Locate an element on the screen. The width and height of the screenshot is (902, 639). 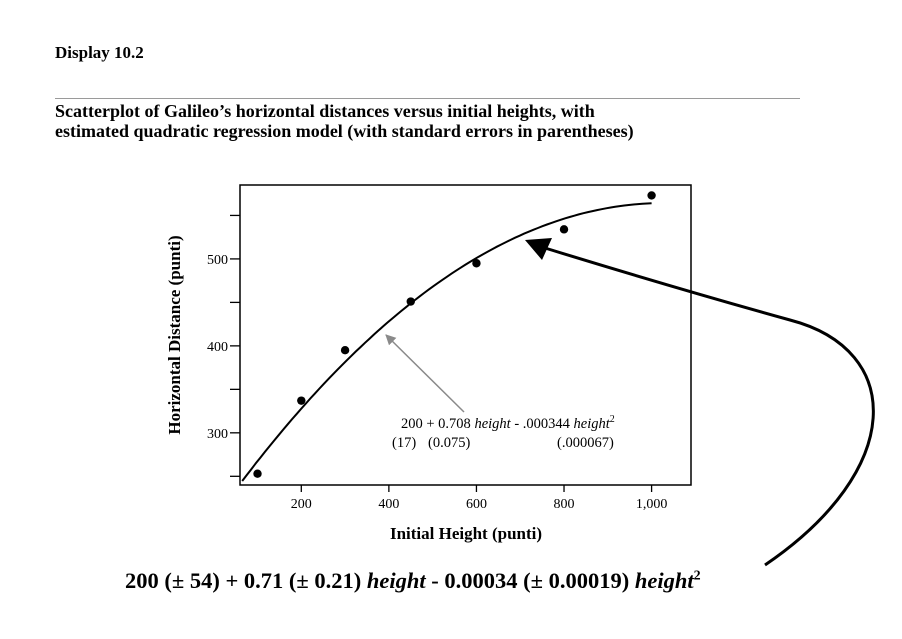
annotation-se-3: (.000067) is located at coordinates (585, 443).